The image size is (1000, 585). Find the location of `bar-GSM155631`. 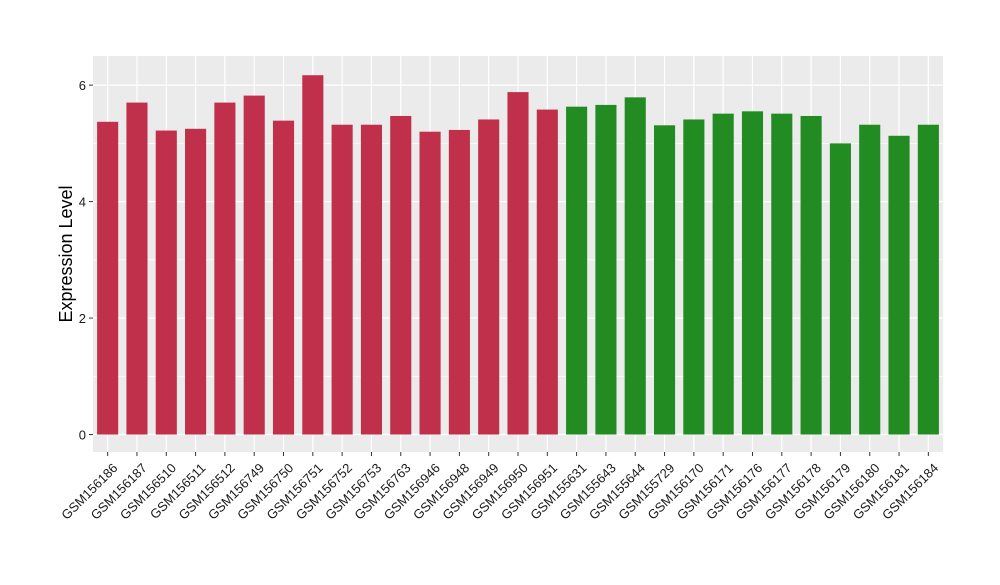

bar-GSM155631 is located at coordinates (577, 270).